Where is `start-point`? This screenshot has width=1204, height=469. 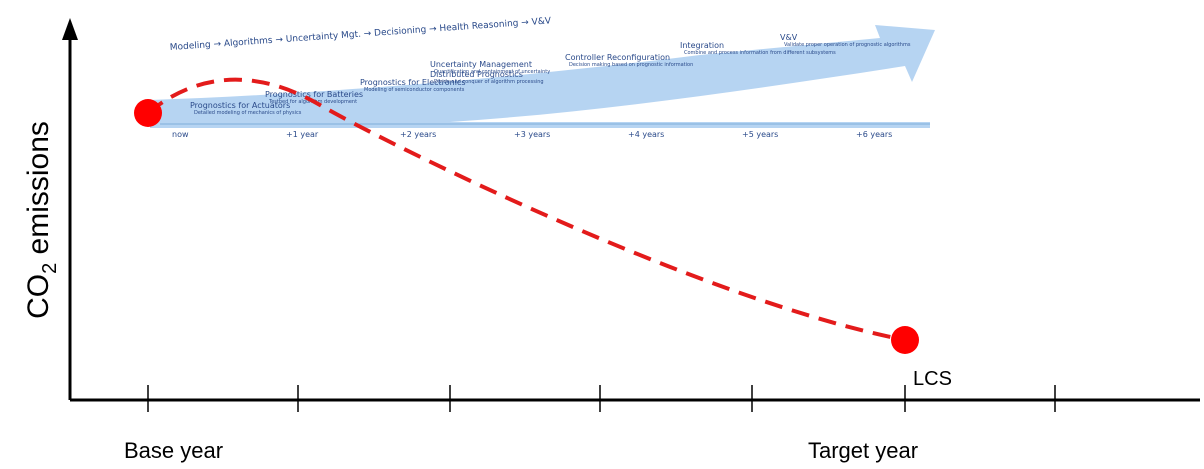
start-point is located at coordinates (148, 113).